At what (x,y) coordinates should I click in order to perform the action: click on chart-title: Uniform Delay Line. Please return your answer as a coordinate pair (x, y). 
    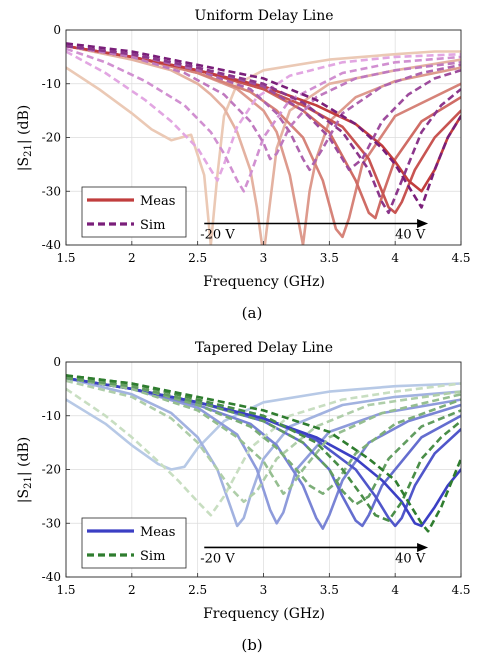
    Looking at the image, I should click on (263, 16).